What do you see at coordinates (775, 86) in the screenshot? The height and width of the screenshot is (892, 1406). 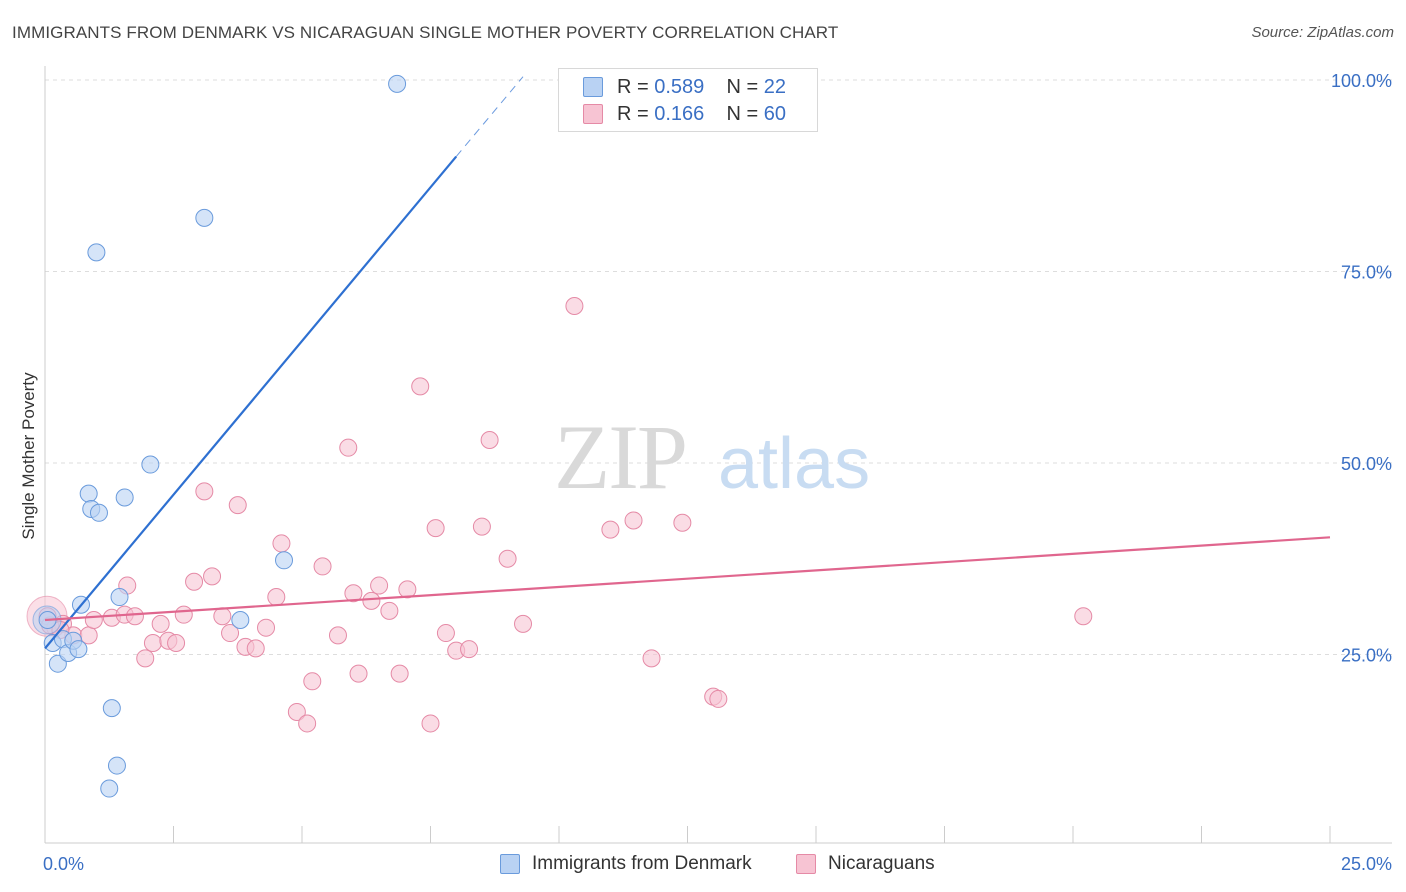 I see `legend-n-value: 22` at bounding box center [775, 86].